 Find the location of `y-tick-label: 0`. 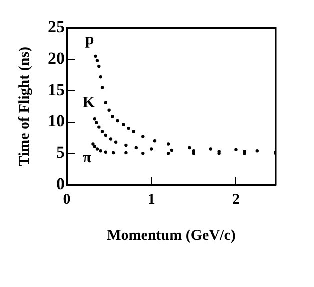

y-tick-label: 0 is located at coordinates (60, 184).